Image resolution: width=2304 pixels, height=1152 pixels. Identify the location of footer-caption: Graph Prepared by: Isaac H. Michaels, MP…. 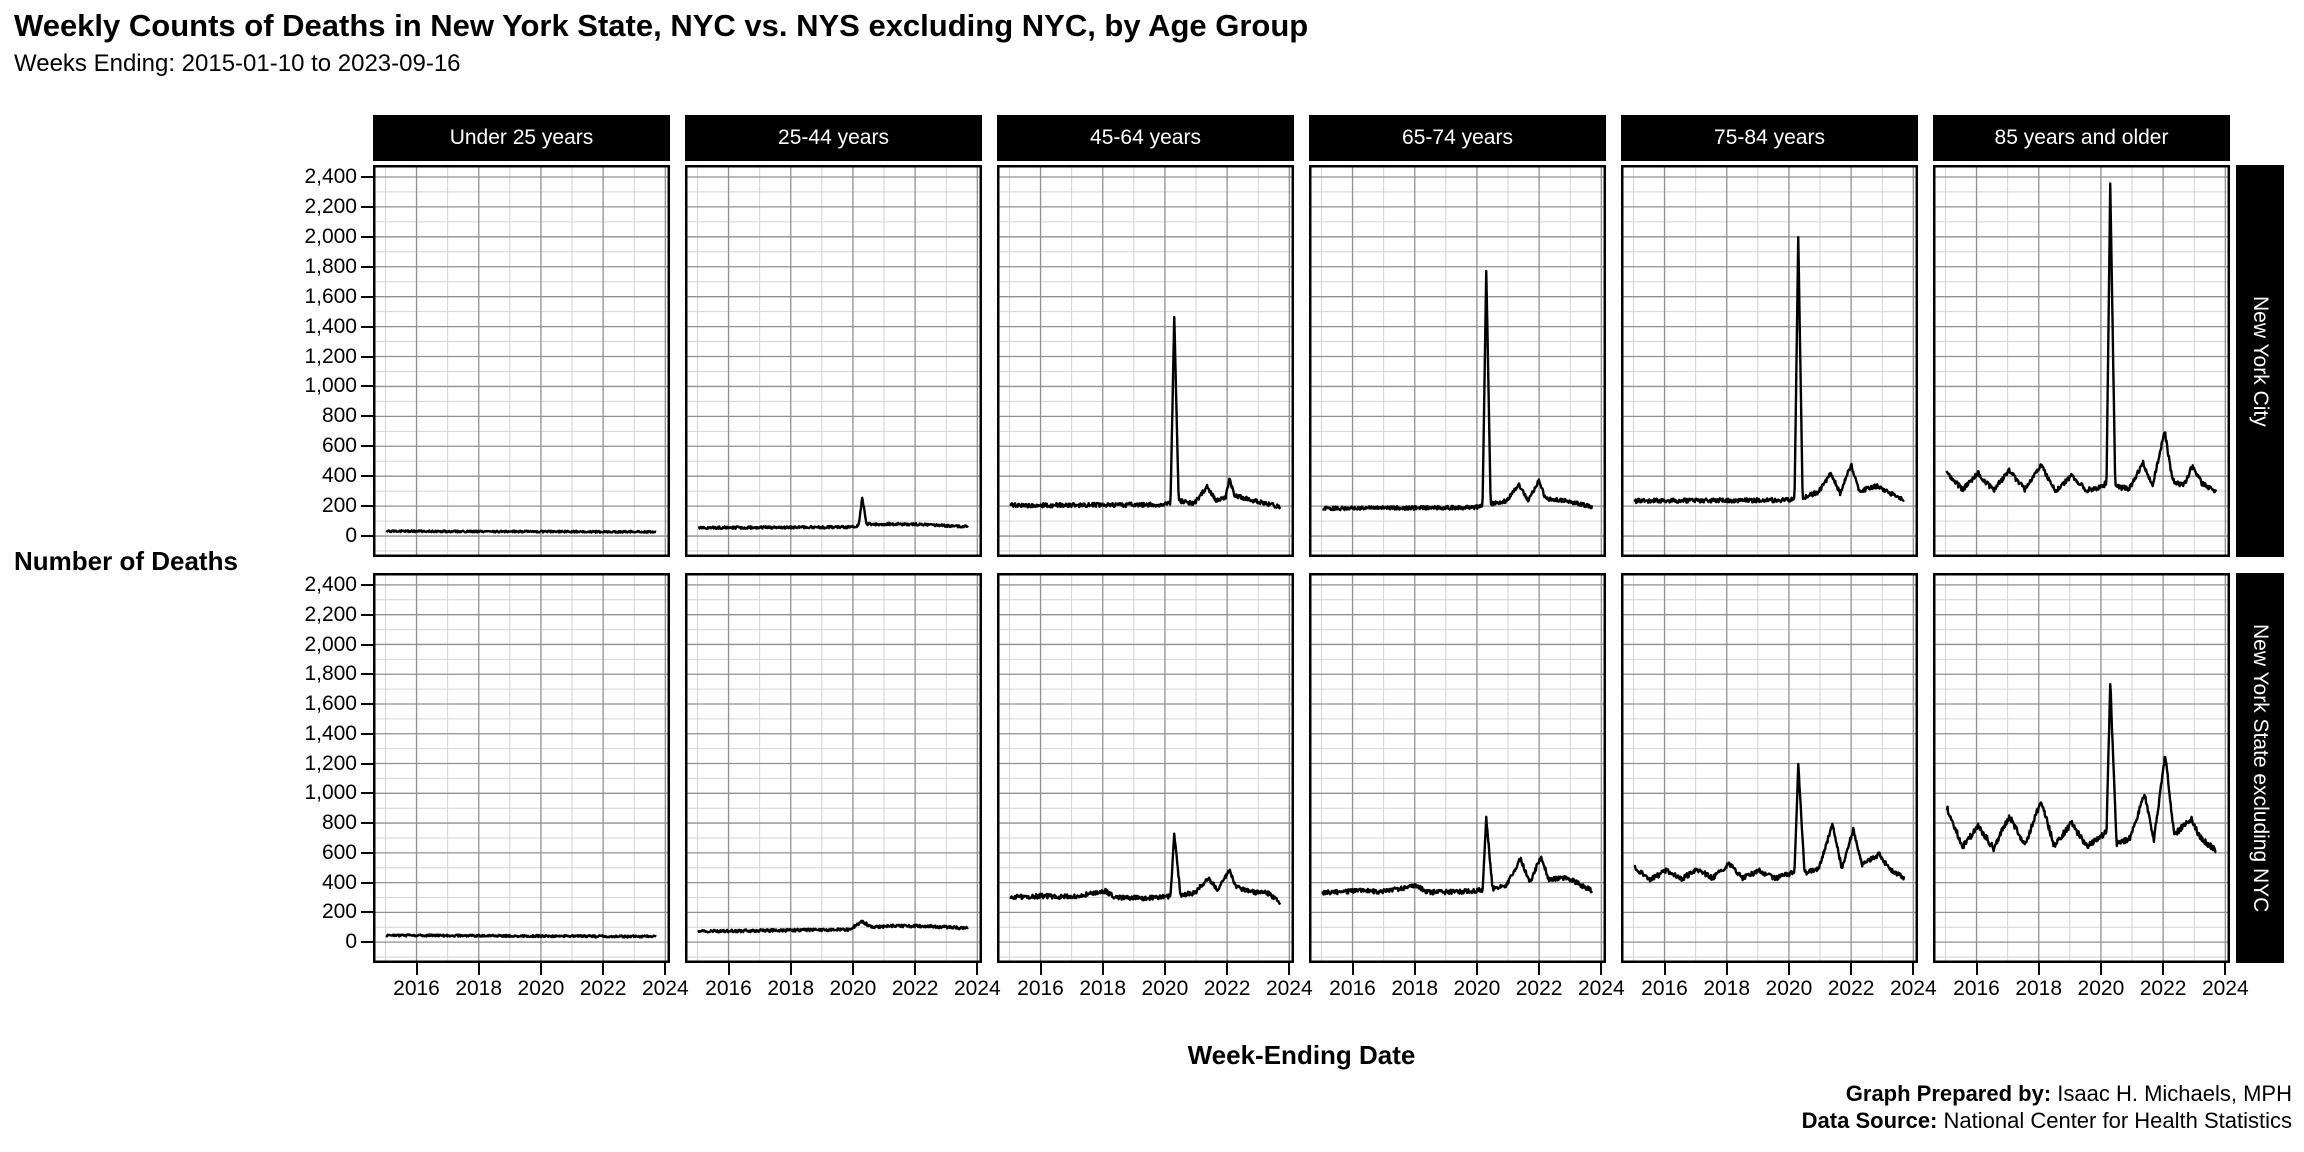
(2047, 1107).